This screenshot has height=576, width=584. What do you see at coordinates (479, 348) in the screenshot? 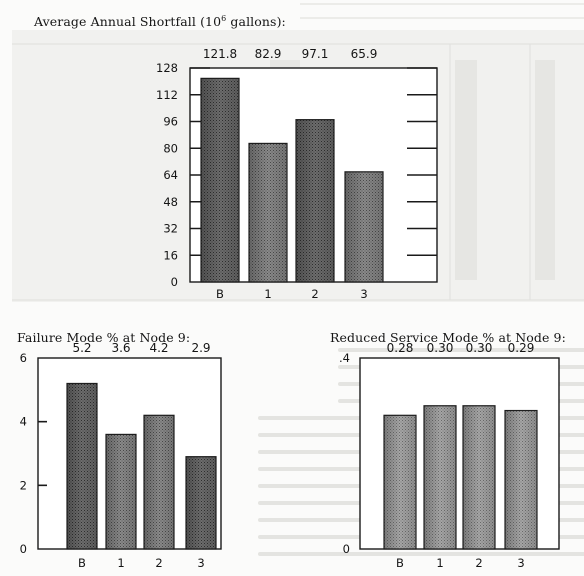
I see `data-label-2: 0.30` at bounding box center [479, 348].